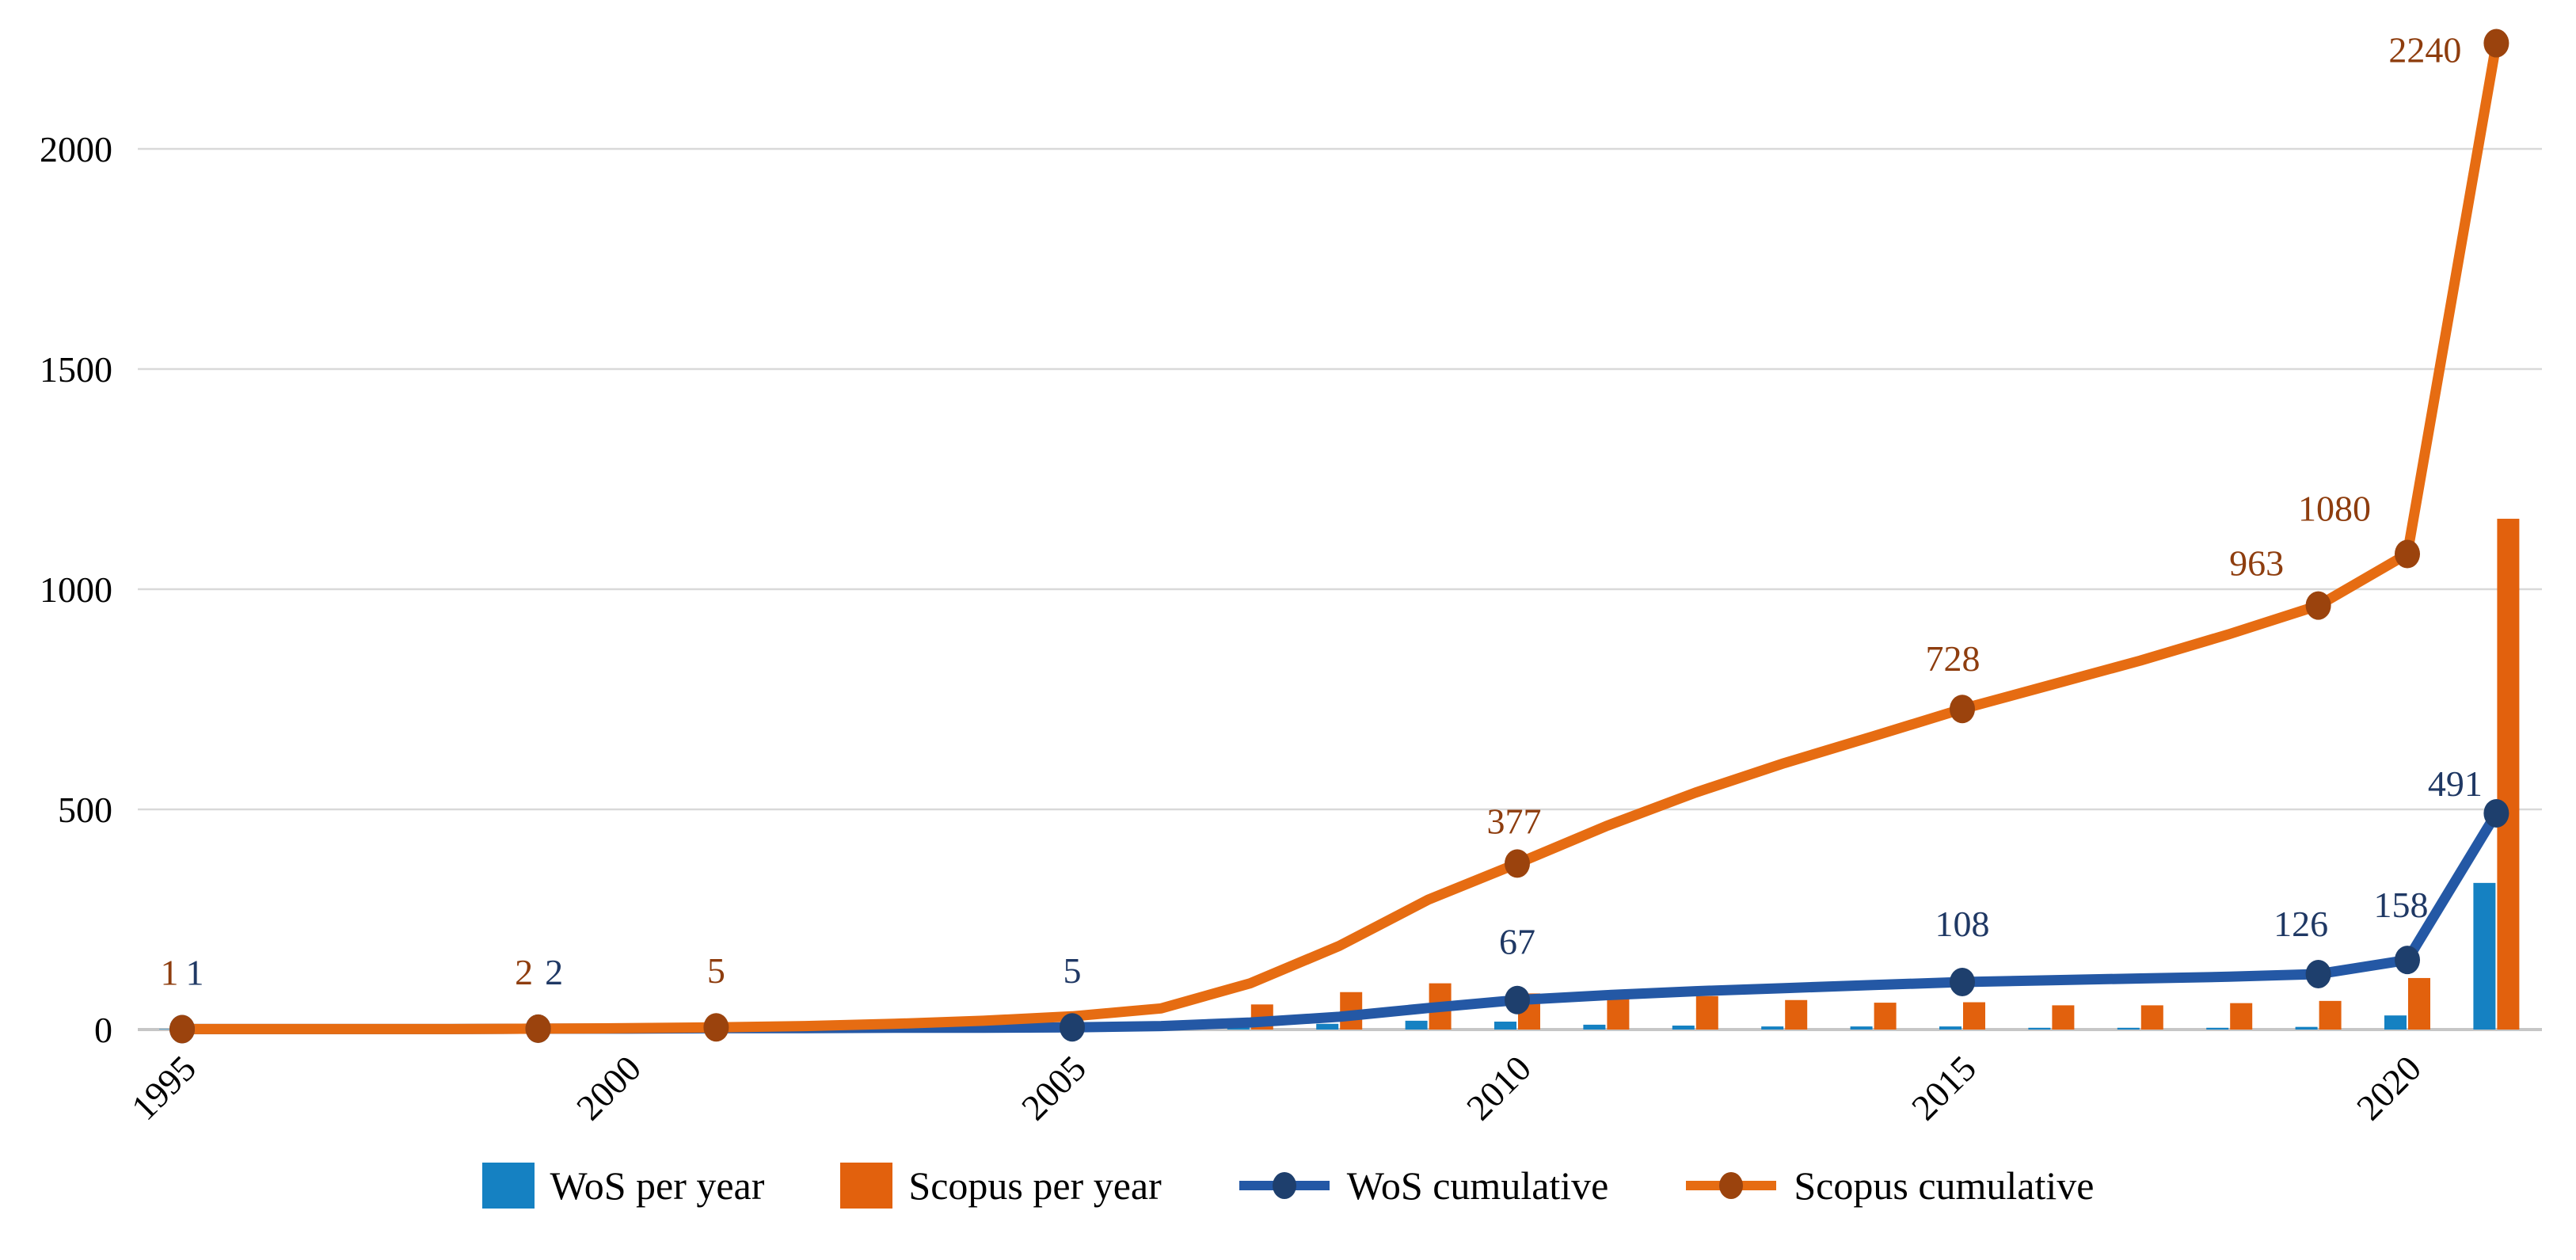 This screenshot has width=2576, height=1260. What do you see at coordinates (1514, 821) in the screenshot?
I see `data-label: 377` at bounding box center [1514, 821].